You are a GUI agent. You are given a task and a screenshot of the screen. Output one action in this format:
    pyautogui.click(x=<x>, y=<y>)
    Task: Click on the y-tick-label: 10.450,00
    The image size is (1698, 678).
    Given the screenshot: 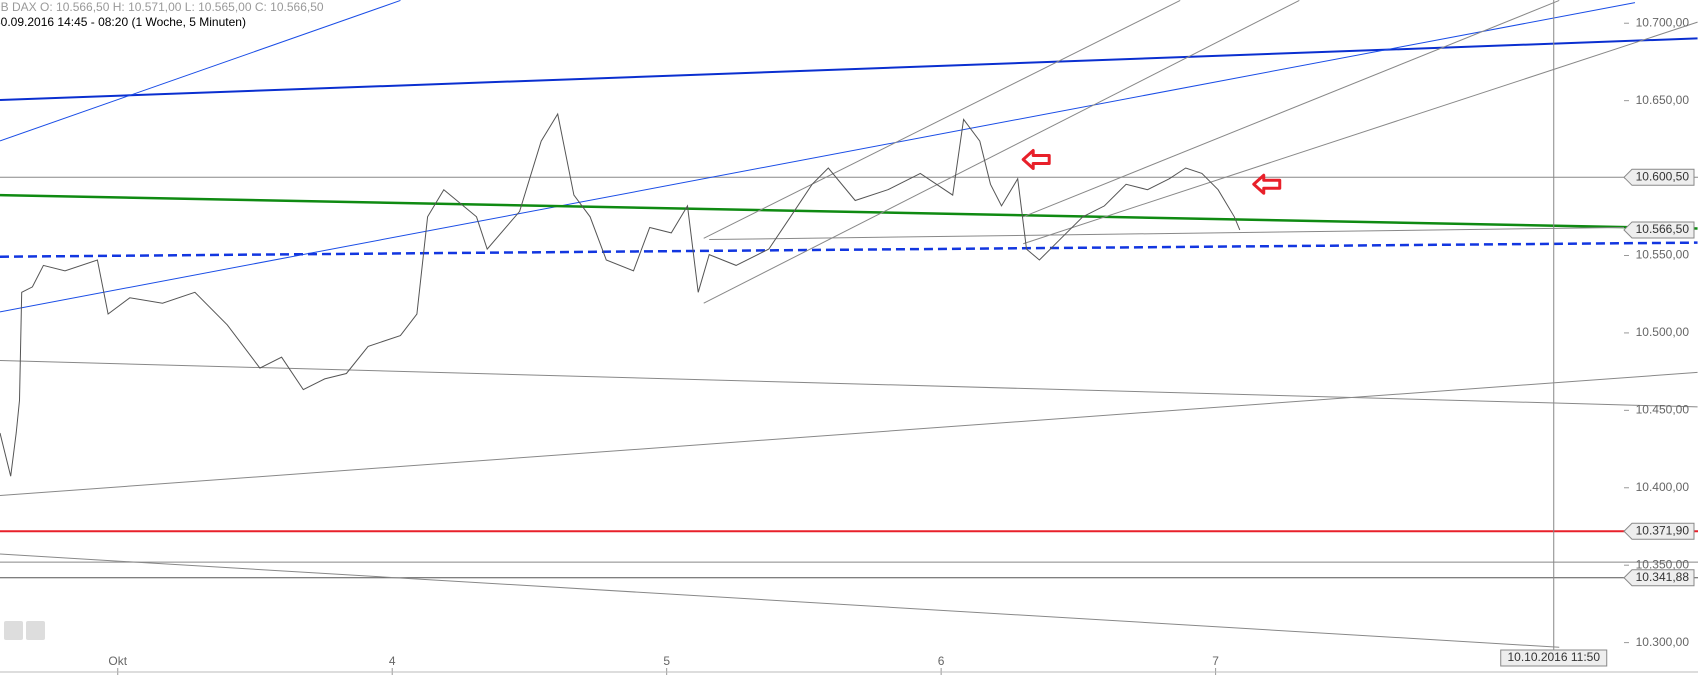 What is the action you would take?
    pyautogui.click(x=1663, y=410)
    